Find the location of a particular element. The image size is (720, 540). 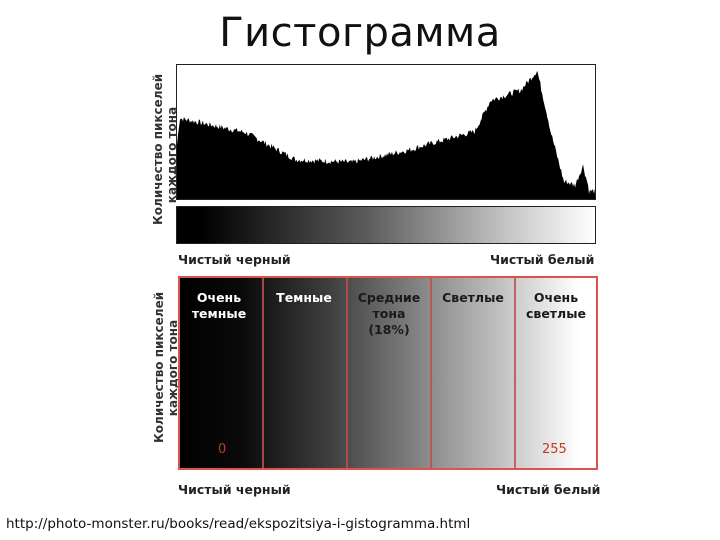

zone-midtones-label: Средние тона (18%) is located at coordinates (389, 314).